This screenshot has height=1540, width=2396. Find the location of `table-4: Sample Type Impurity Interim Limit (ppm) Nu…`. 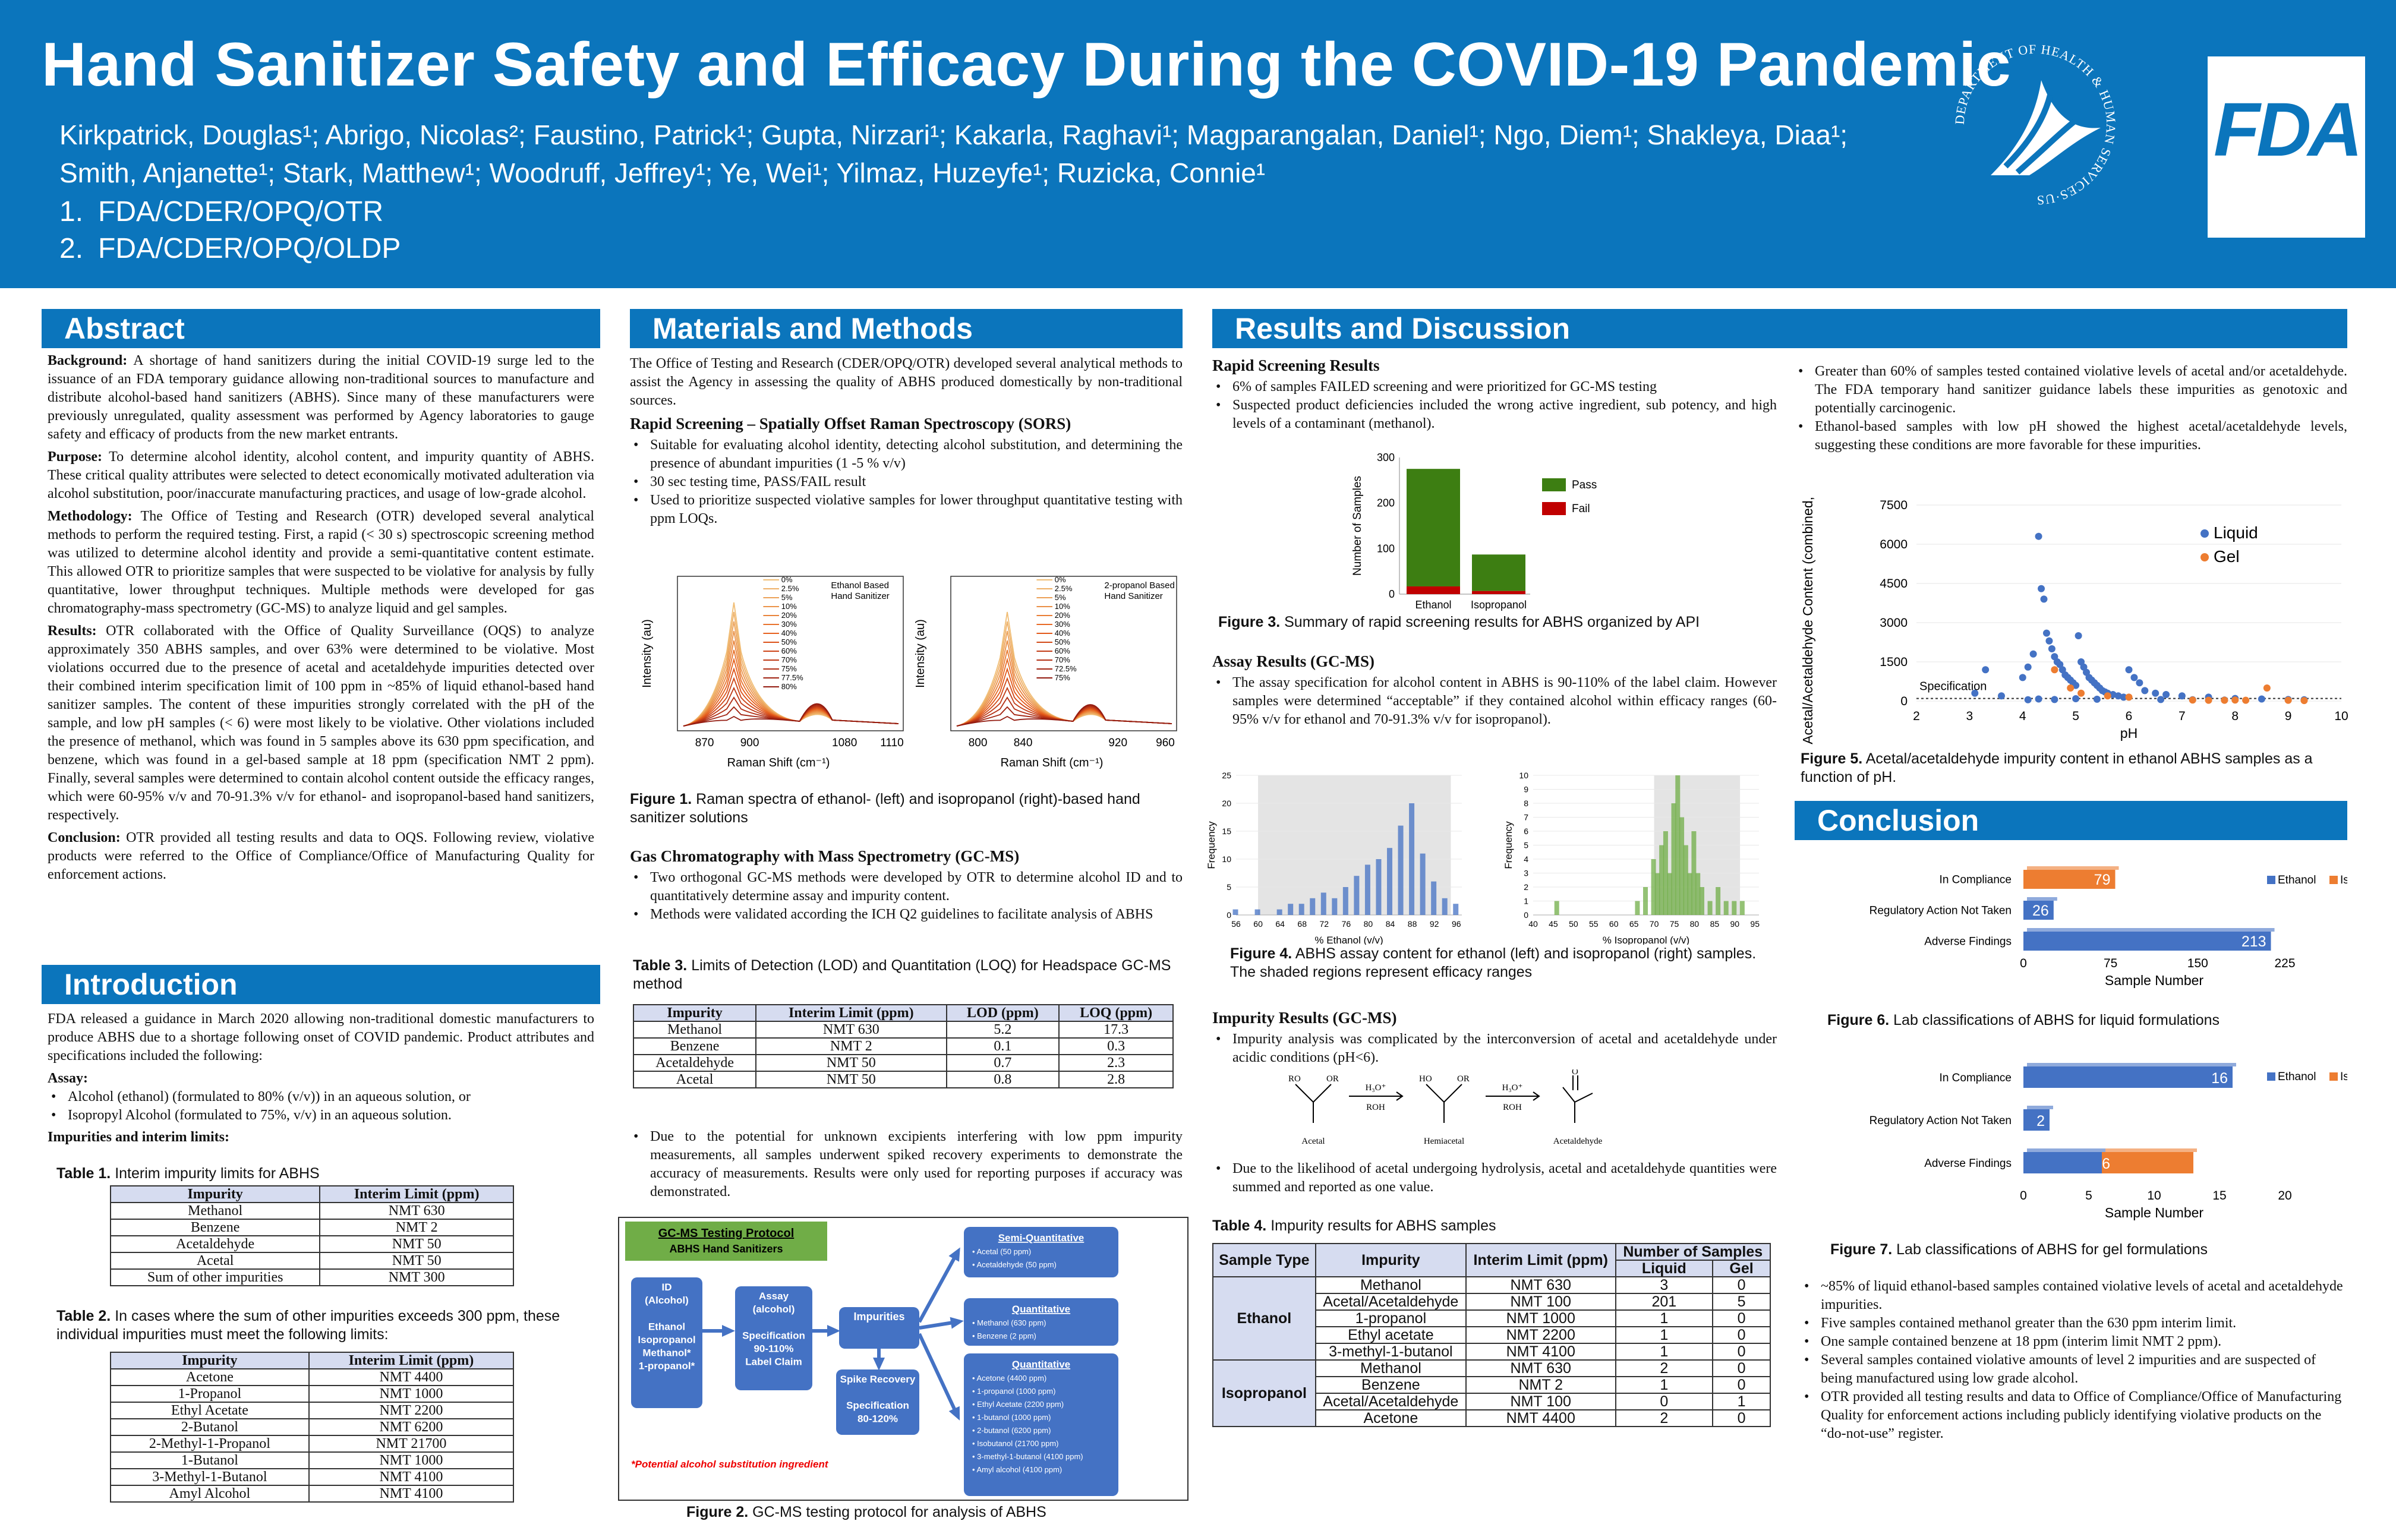

table-4: Sample Type Impurity Interim Limit (ppm) Nu… is located at coordinates (1491, 1335).